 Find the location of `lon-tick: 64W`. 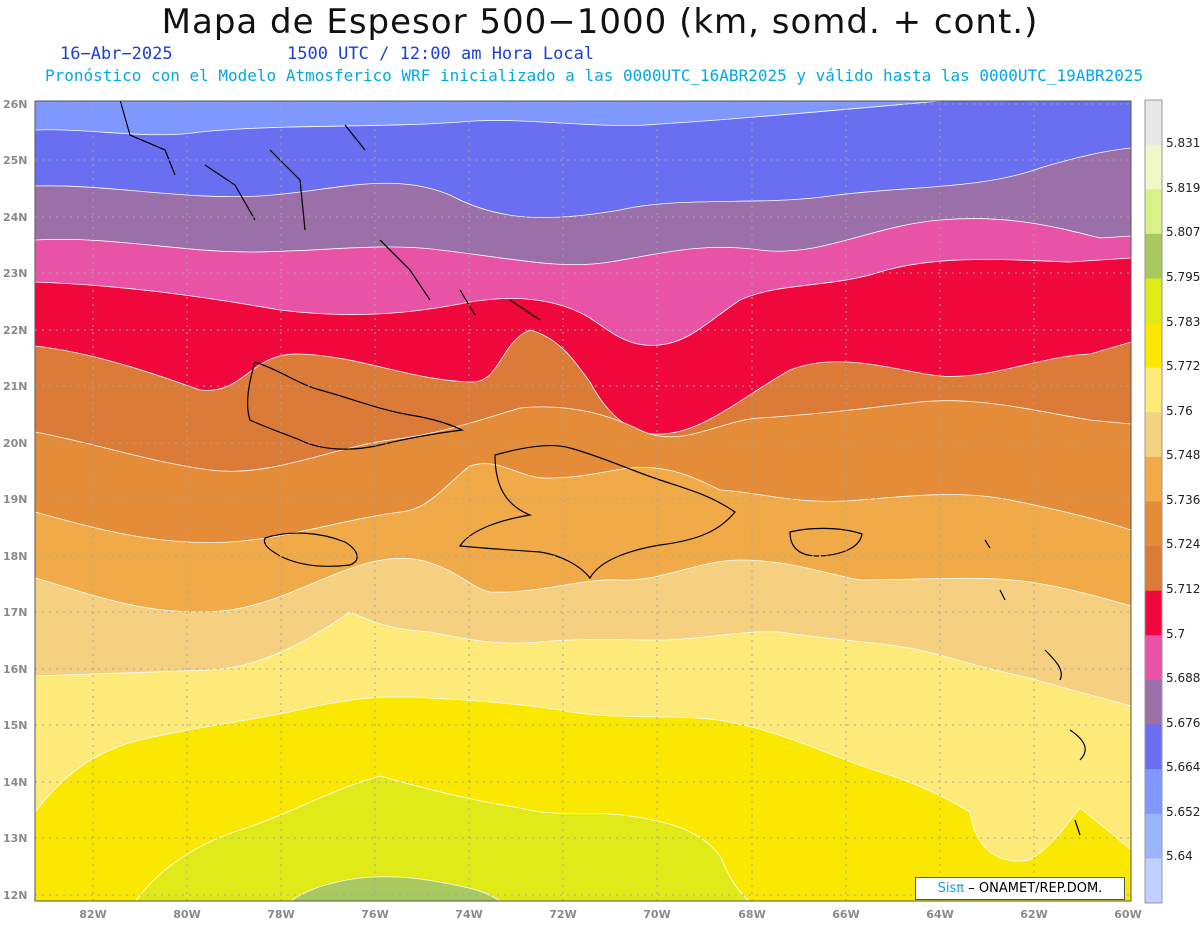

lon-tick: 64W is located at coordinates (939, 914).